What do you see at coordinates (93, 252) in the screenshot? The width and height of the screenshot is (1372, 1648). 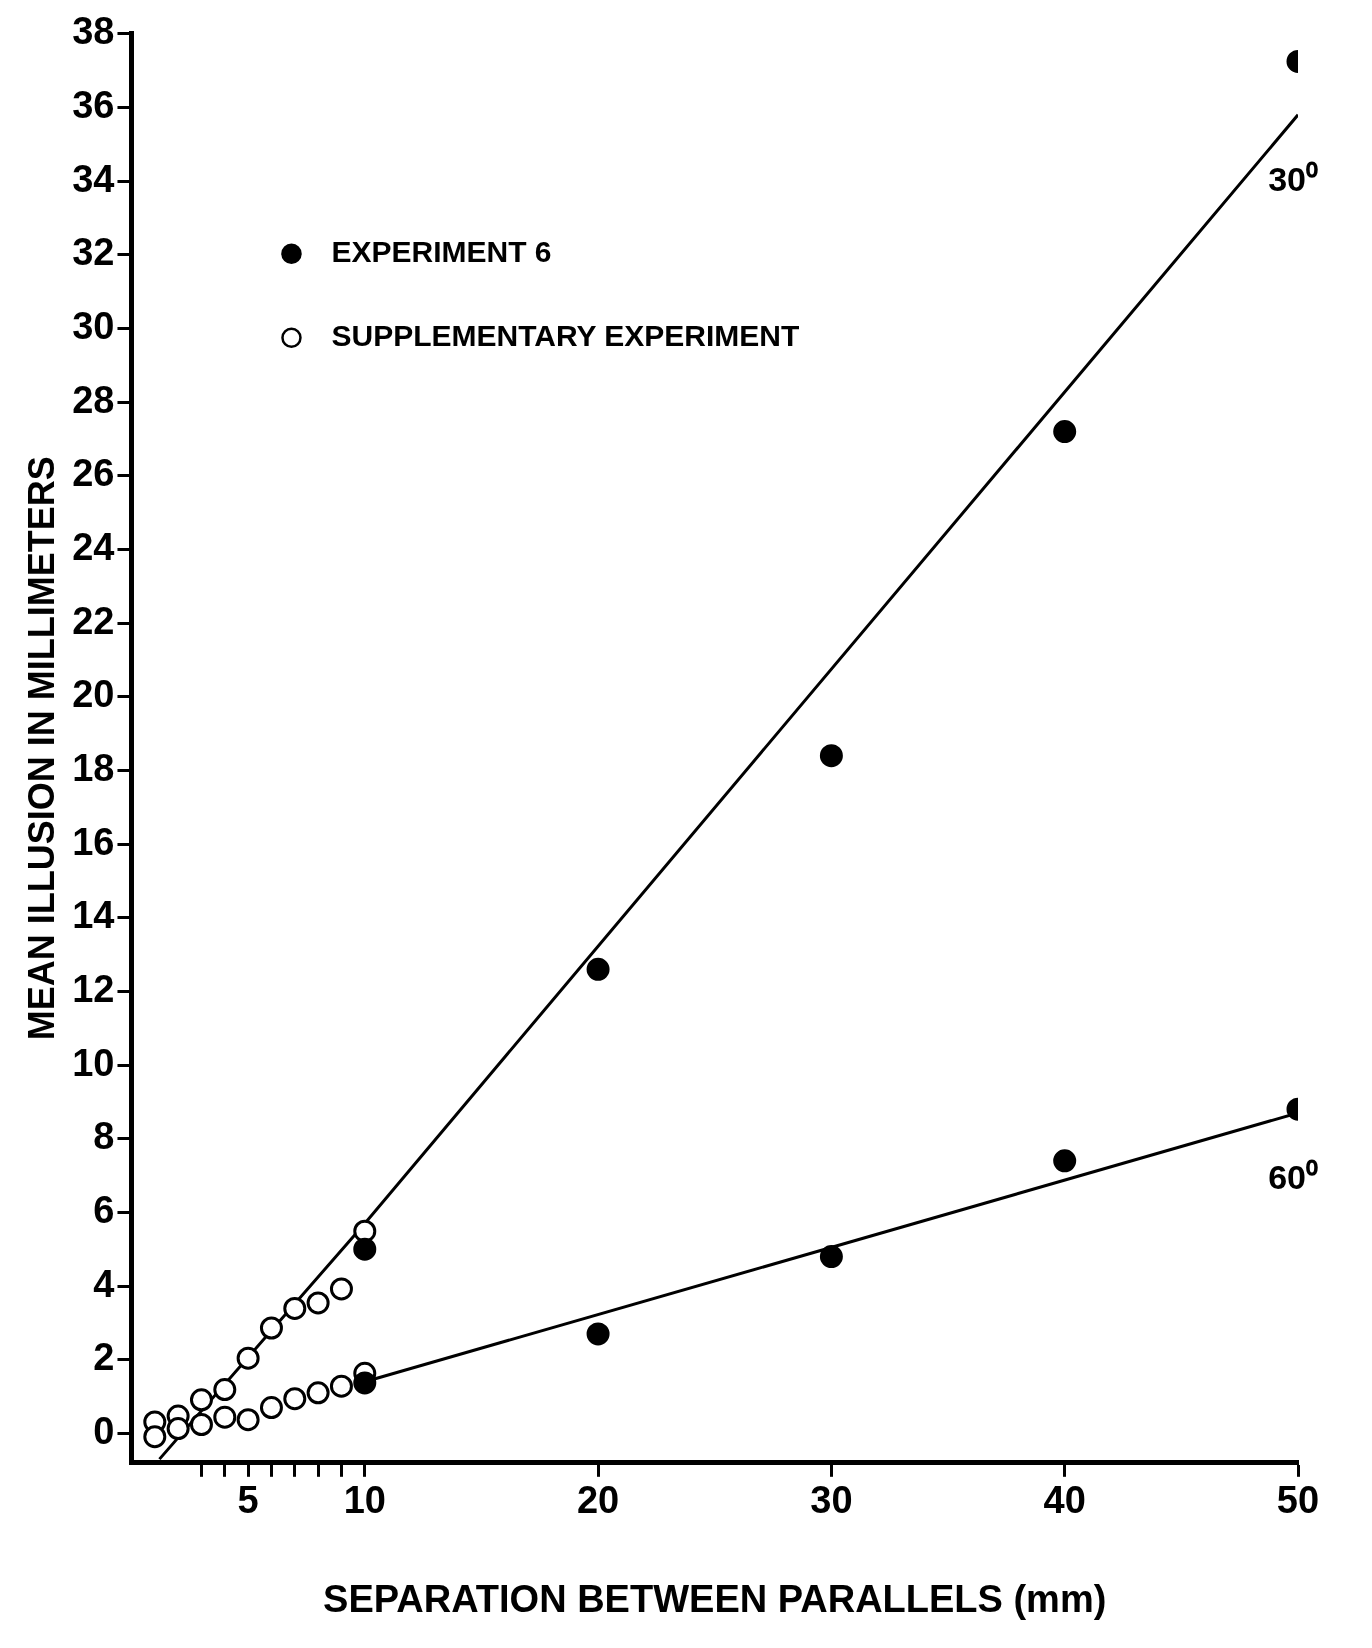 I see `y-tick-label: 32` at bounding box center [93, 252].